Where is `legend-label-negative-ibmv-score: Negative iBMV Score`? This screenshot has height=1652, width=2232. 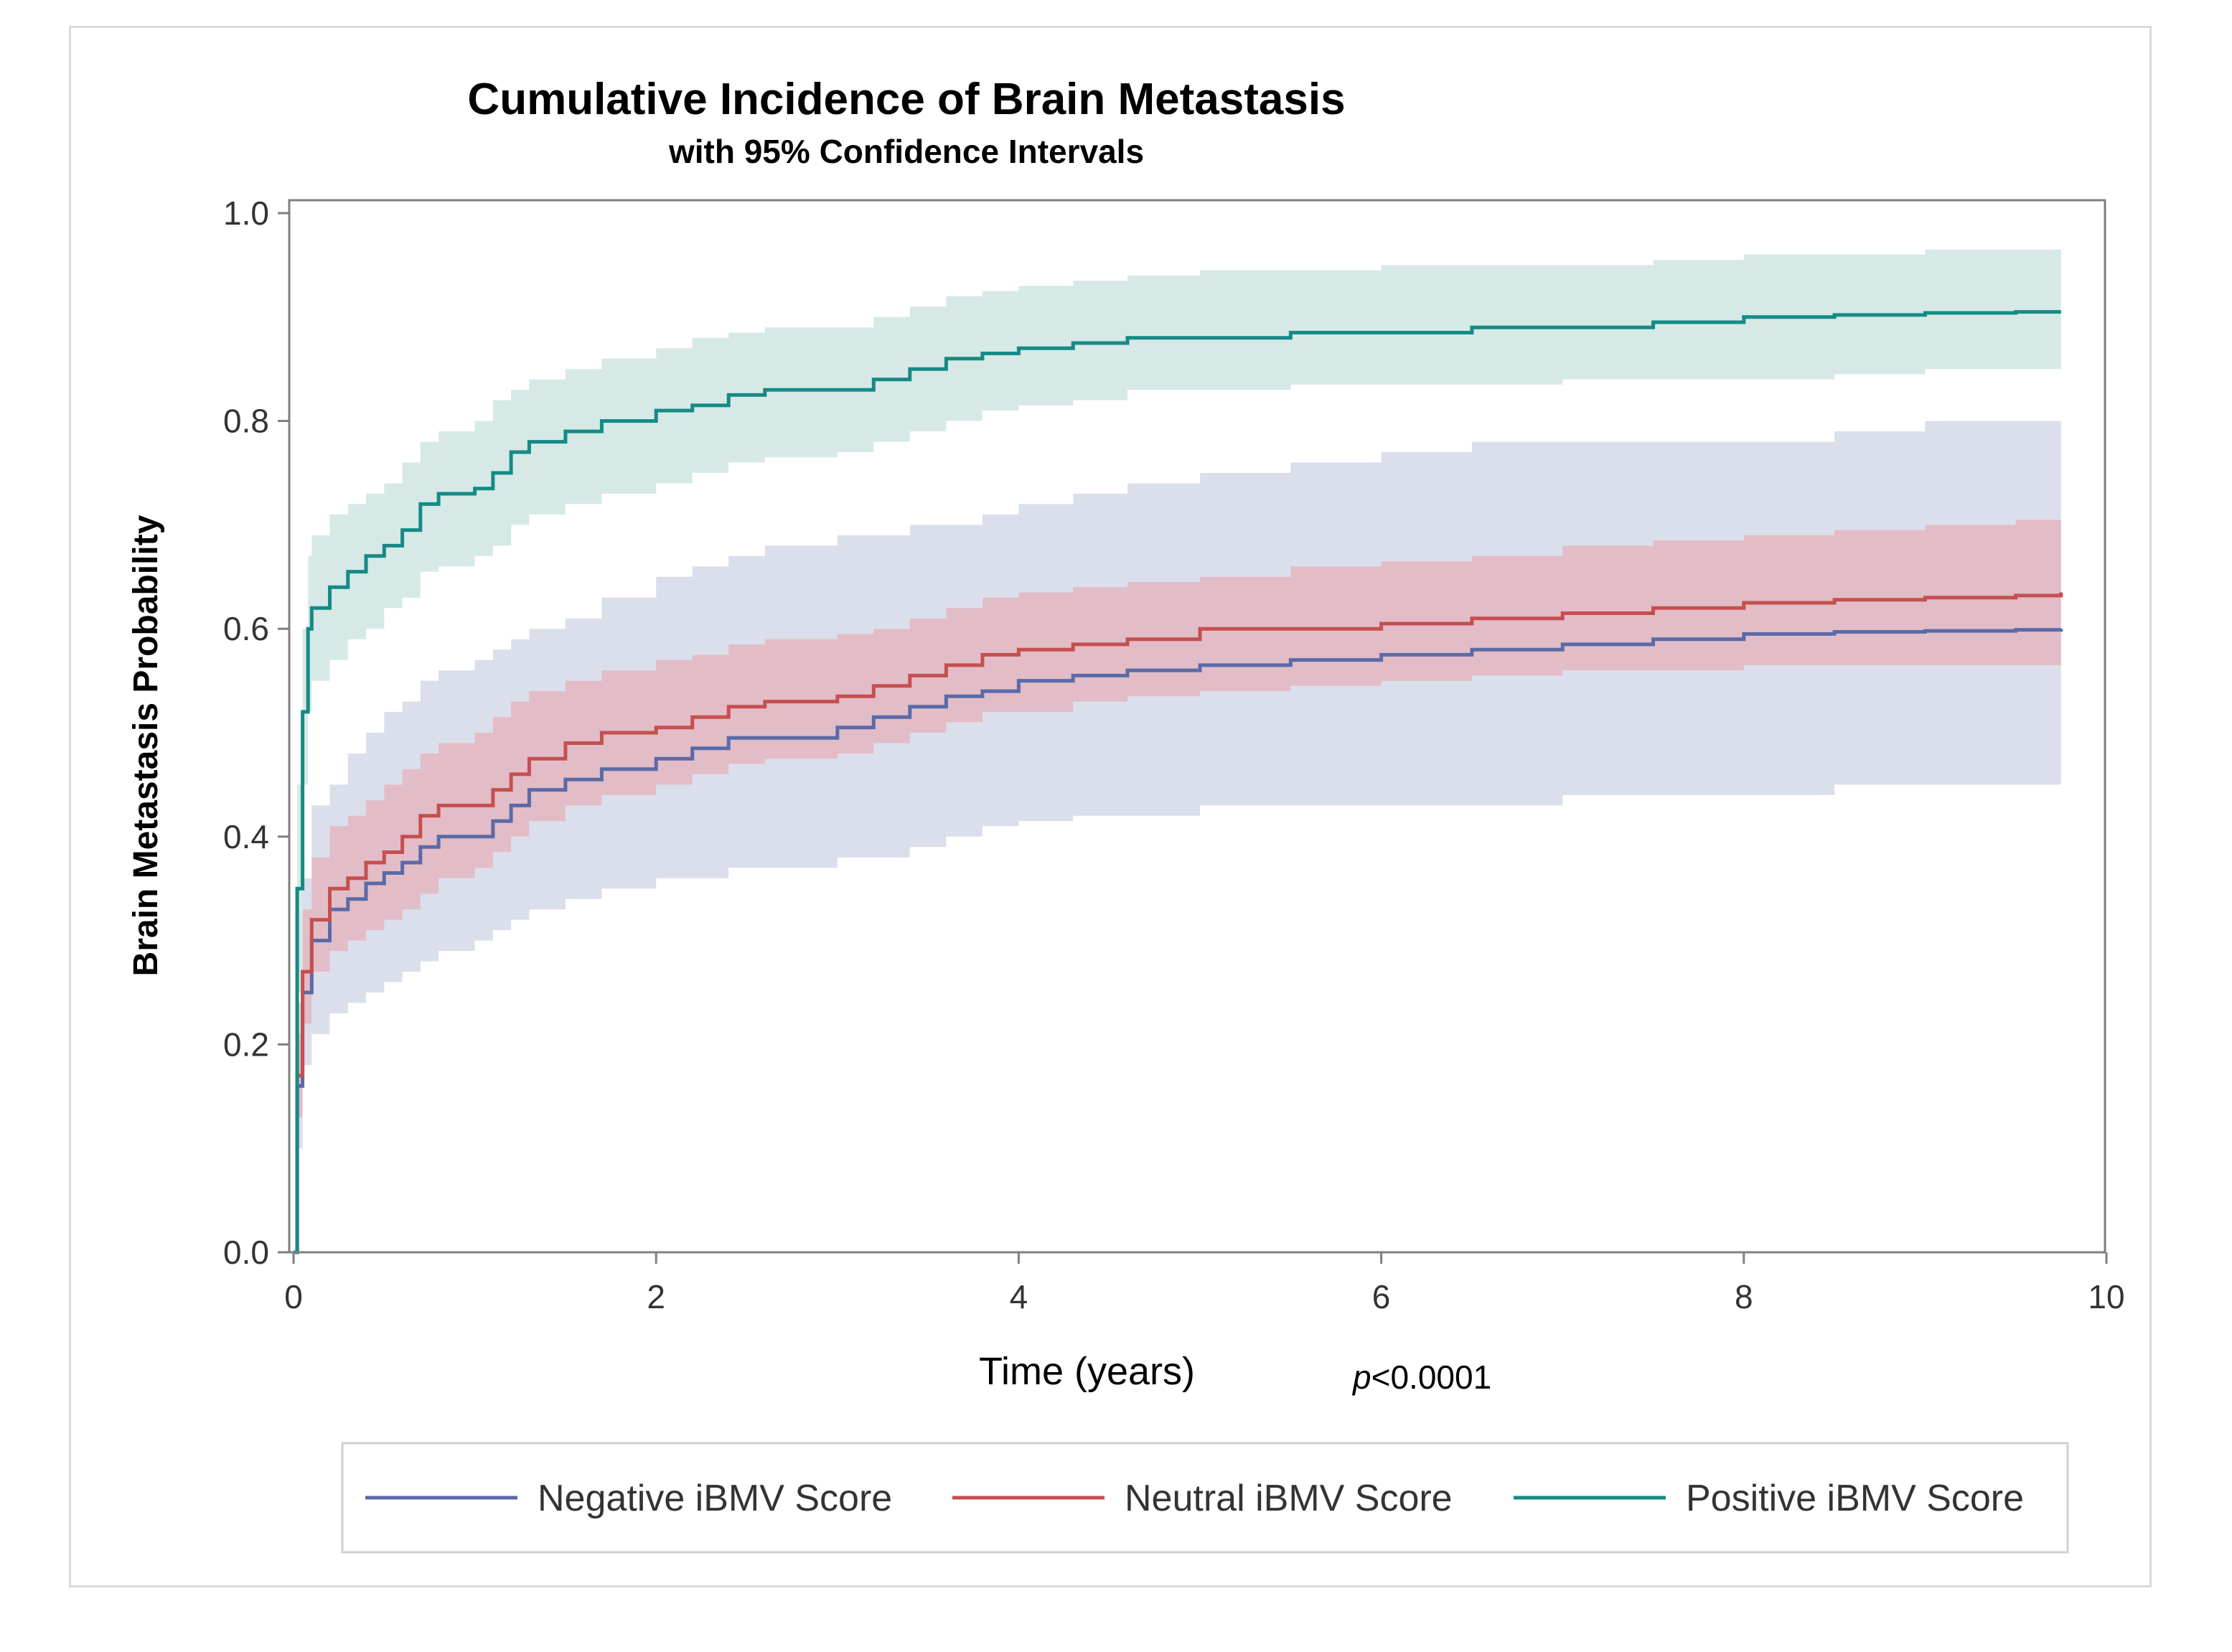
legend-label-negative-ibmv-score: Negative iBMV Score is located at coordinates (715, 1498).